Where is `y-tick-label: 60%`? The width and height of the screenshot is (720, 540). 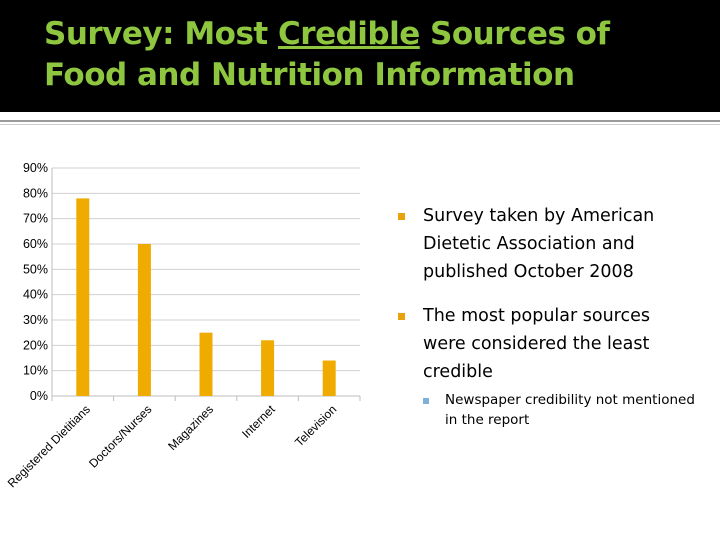 y-tick-label: 60% is located at coordinates (35, 244).